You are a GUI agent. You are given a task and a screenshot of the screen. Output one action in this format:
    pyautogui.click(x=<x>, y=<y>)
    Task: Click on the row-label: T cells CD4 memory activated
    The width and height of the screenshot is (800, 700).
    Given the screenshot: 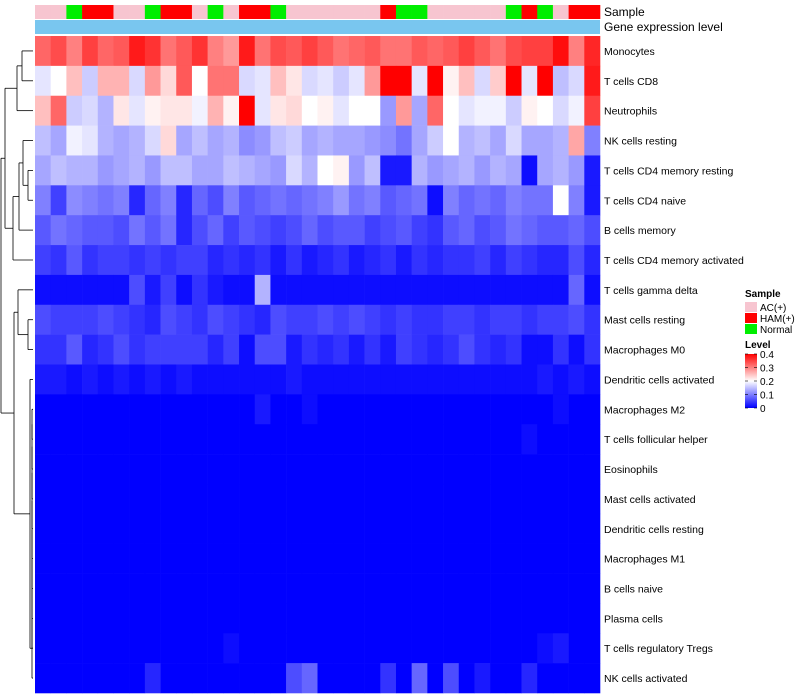 What is the action you would take?
    pyautogui.click(x=674, y=261)
    